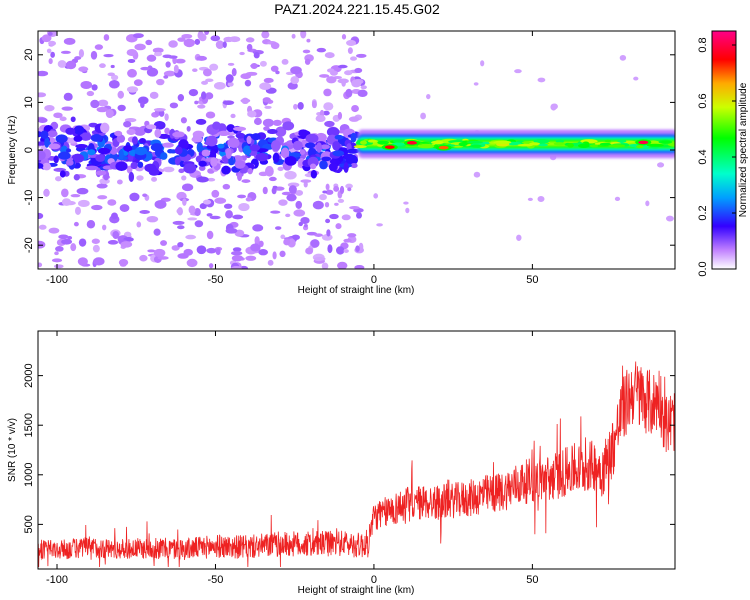 The image size is (750, 600). I want to click on x-tick-label: -50, so click(216, 280).